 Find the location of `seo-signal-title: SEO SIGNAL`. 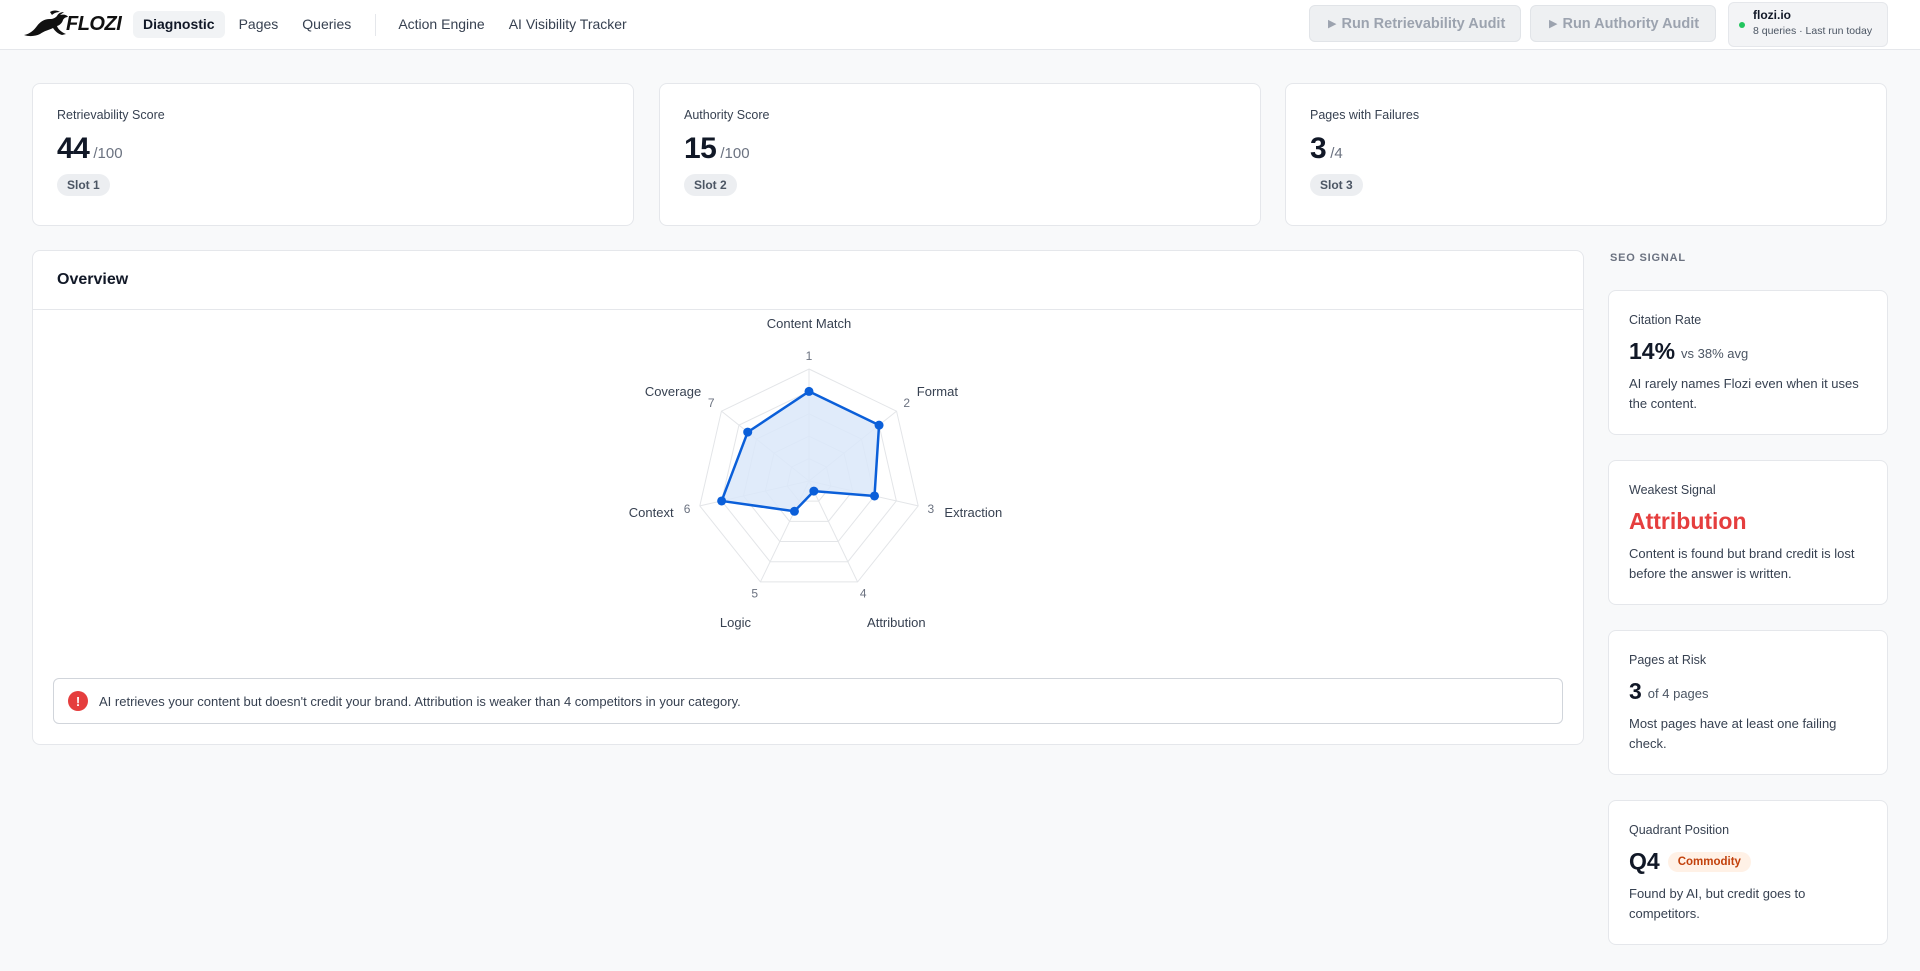

seo-signal-title: SEO SIGNAL is located at coordinates (1648, 258).